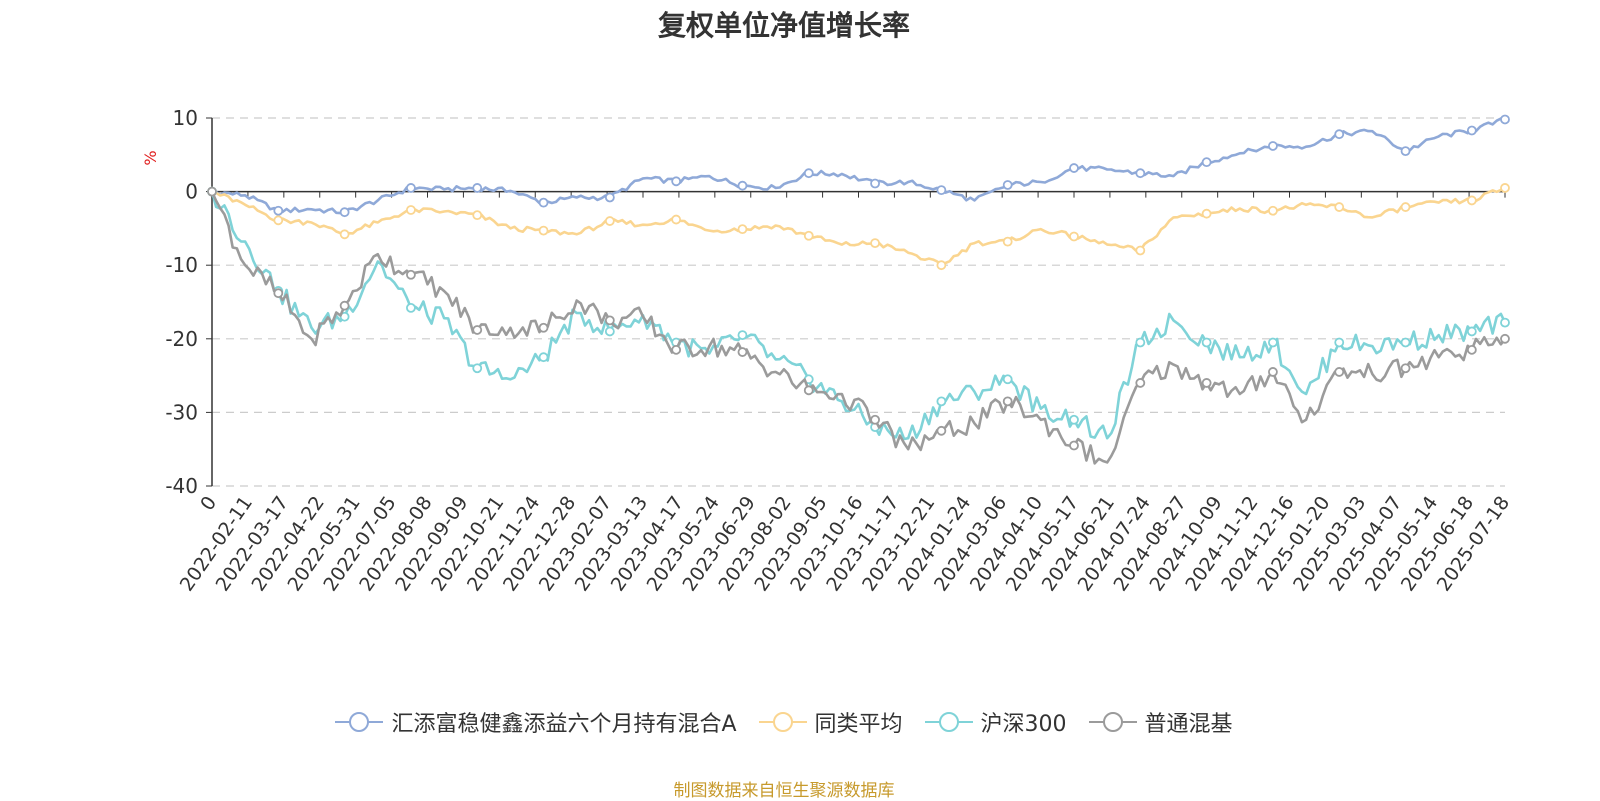 Image resolution: width=1600 pixels, height=801 pixels. I want to click on y-tick-label: 0, so click(191, 192).